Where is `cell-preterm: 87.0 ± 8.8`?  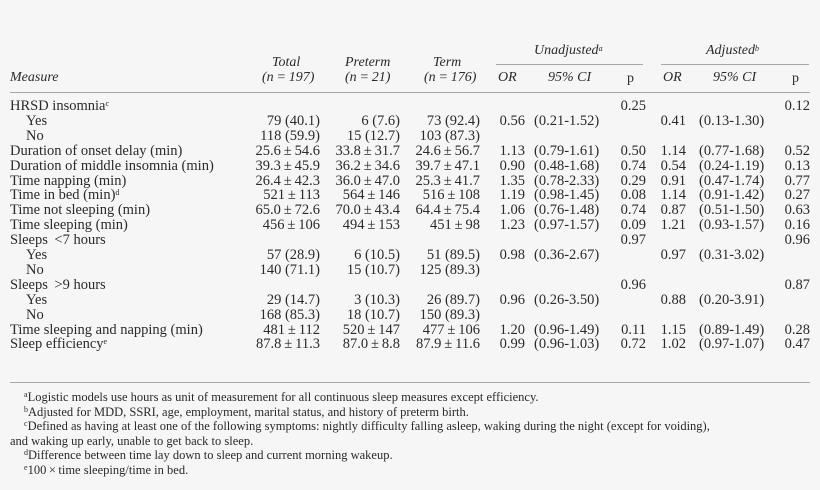
cell-preterm: 87.0 ± 8.8 is located at coordinates (371, 344).